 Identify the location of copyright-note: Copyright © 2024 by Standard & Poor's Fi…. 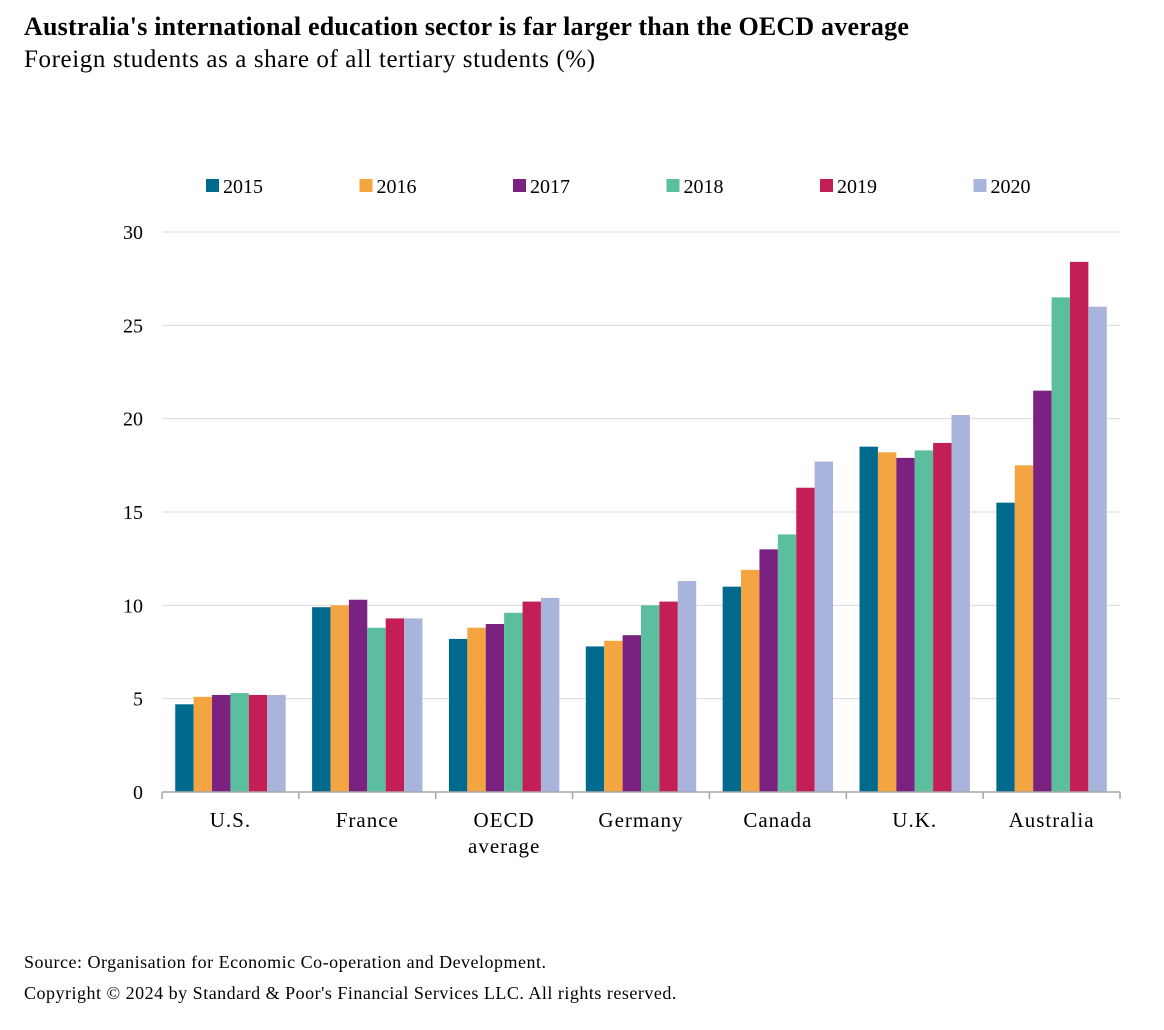
(350, 993).